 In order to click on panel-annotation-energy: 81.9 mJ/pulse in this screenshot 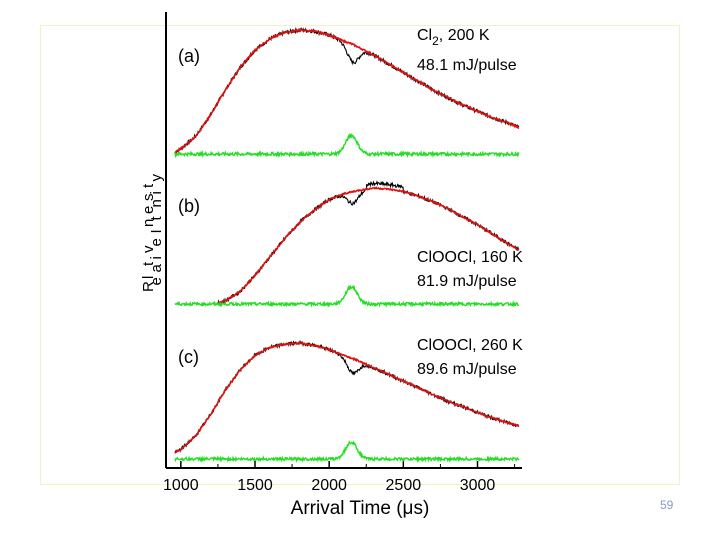, I will do `click(467, 281)`.